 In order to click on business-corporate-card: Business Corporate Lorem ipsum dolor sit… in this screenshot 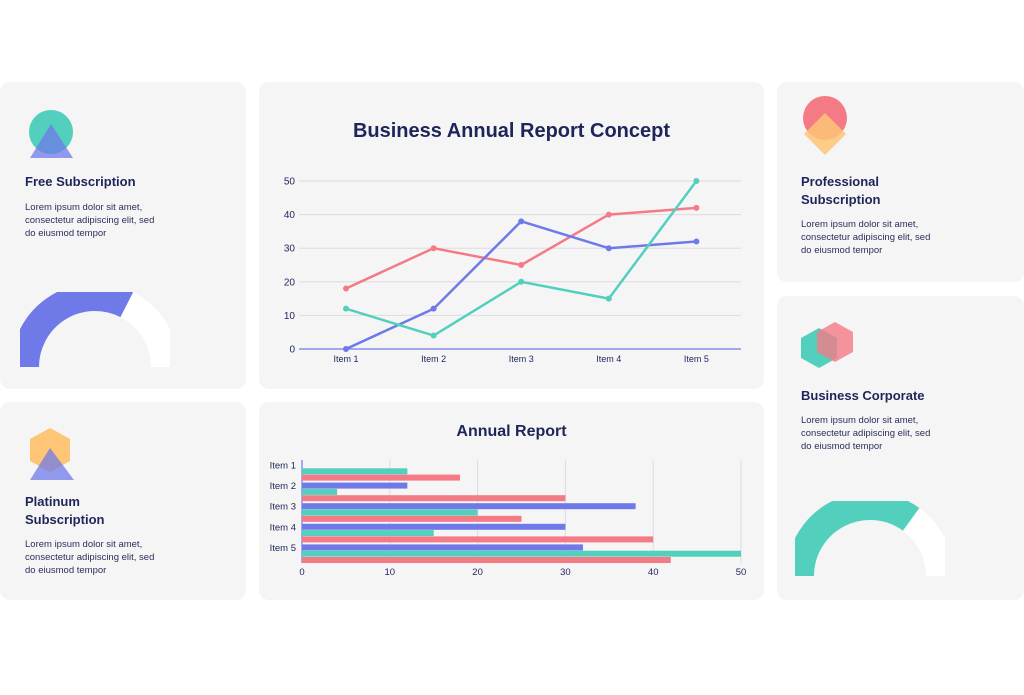, I will do `click(900, 448)`.